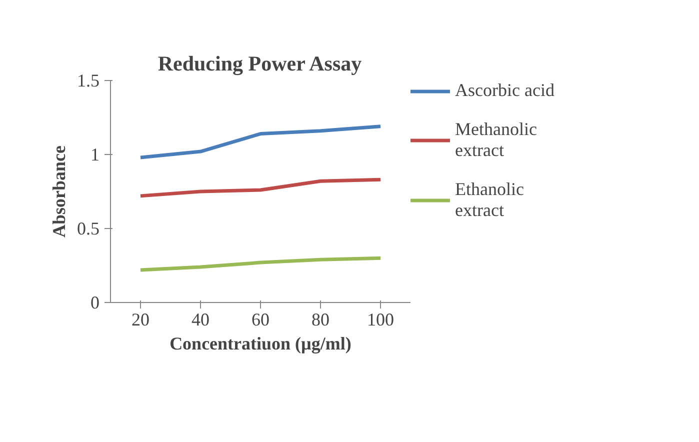 The image size is (699, 442). I want to click on y-tick-label: 1.5, so click(88, 80).